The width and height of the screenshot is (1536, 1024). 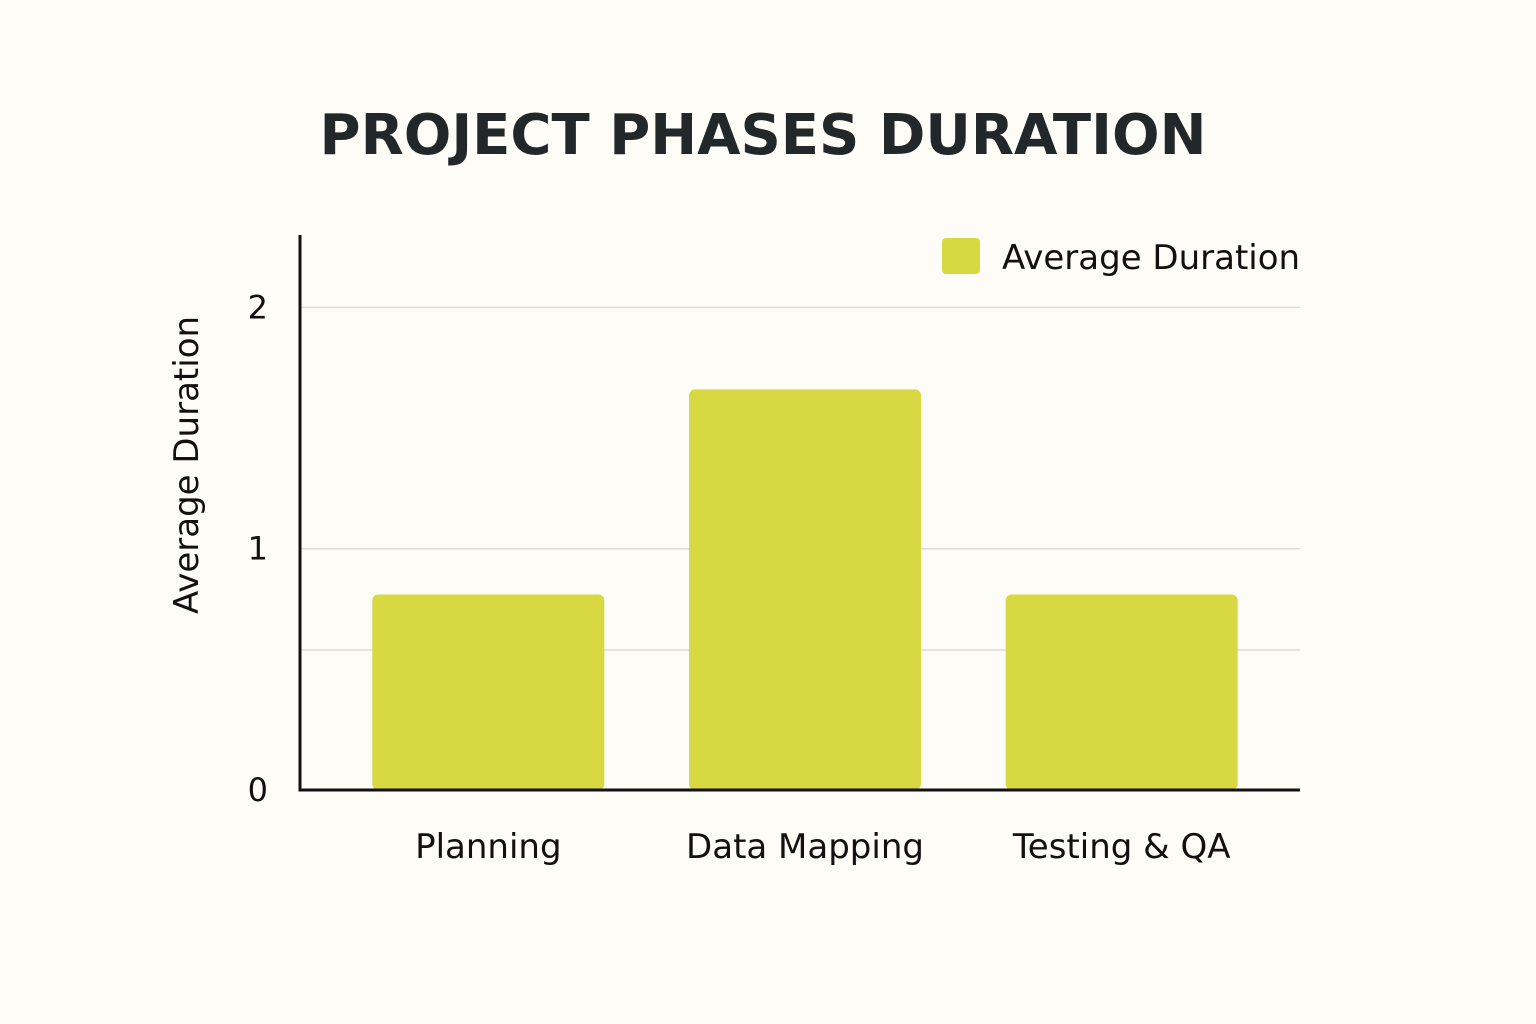 I want to click on y-tick-label: 1, so click(x=258, y=549).